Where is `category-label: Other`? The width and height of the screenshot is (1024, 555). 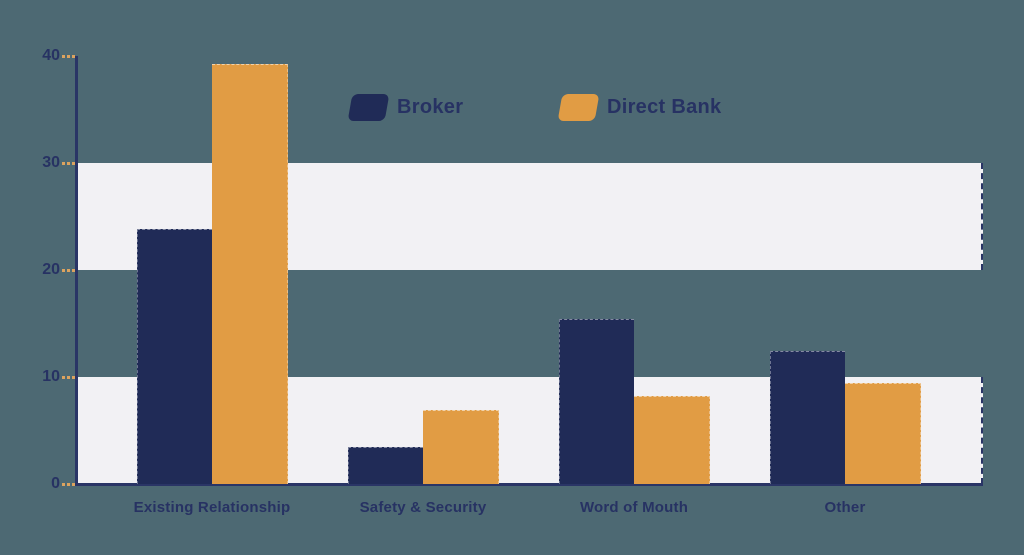 category-label: Other is located at coordinates (845, 507).